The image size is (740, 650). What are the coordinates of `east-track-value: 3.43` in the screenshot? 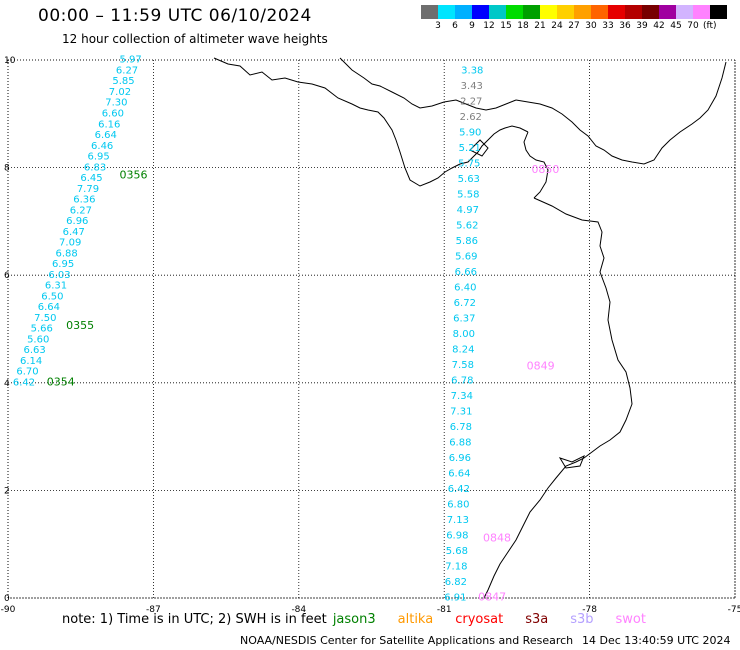 It's located at (472, 86).